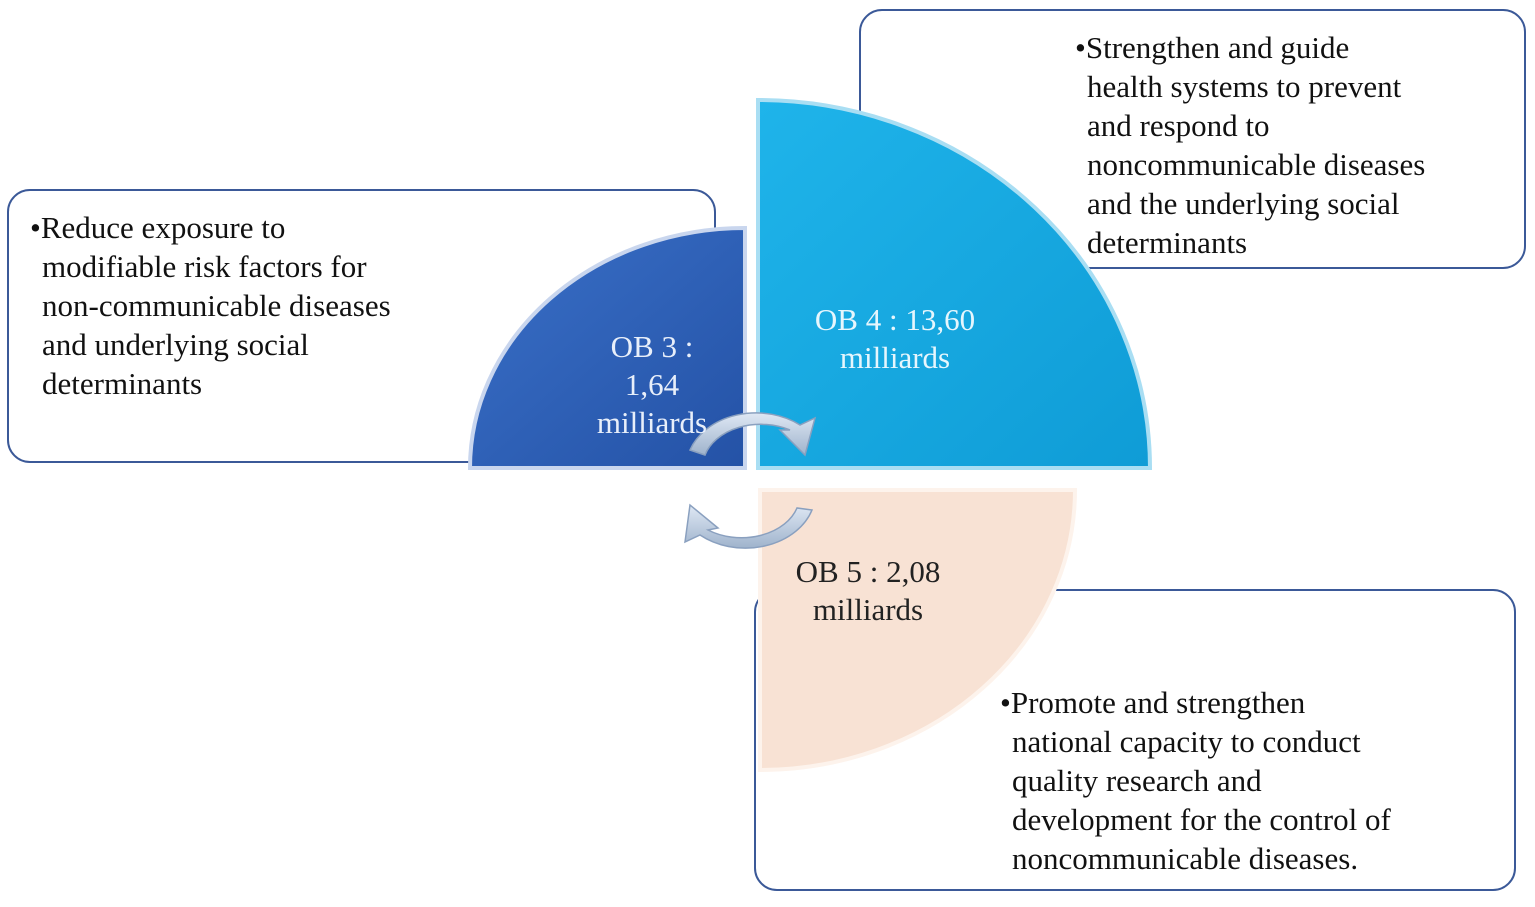 This screenshot has width=1535, height=907. Describe the element at coordinates (868, 571) in the screenshot. I see `segment-label: OB 5 : 2,08` at that location.